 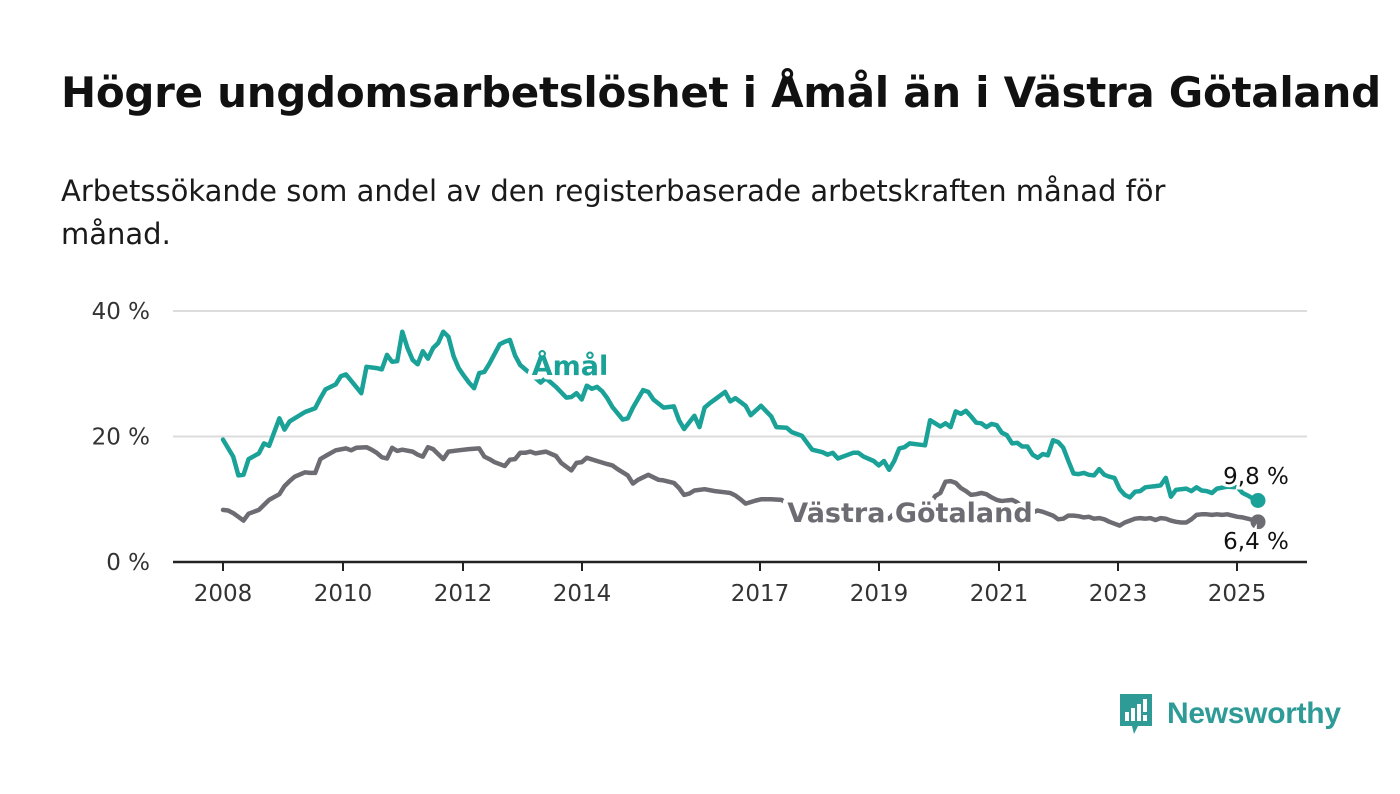 I want to click on x-tick-label: 2017, so click(x=760, y=594).